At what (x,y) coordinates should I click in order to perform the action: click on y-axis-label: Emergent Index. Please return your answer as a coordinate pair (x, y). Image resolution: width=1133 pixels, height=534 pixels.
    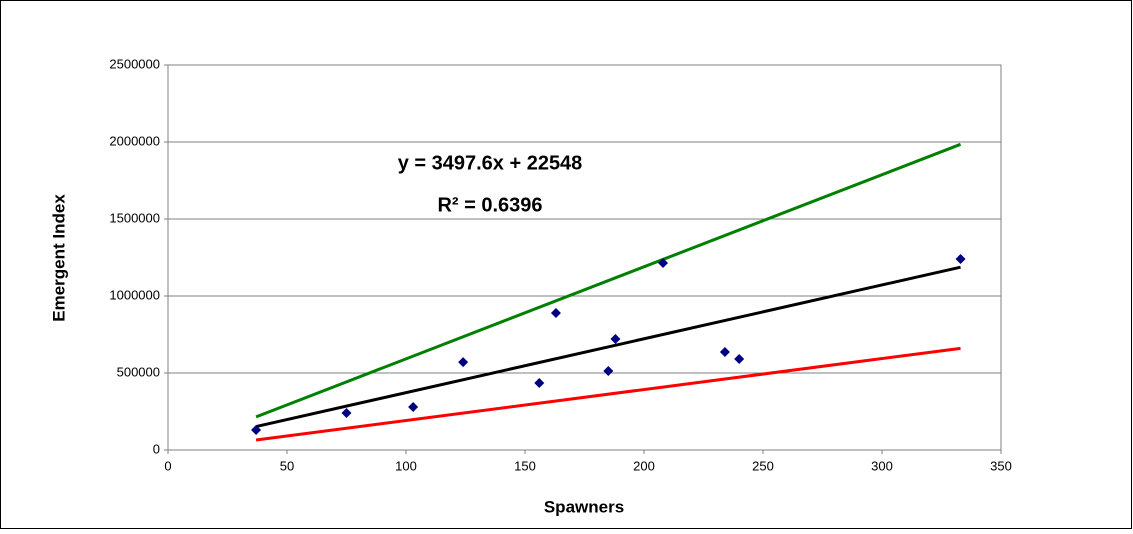
    Looking at the image, I should click on (58, 258).